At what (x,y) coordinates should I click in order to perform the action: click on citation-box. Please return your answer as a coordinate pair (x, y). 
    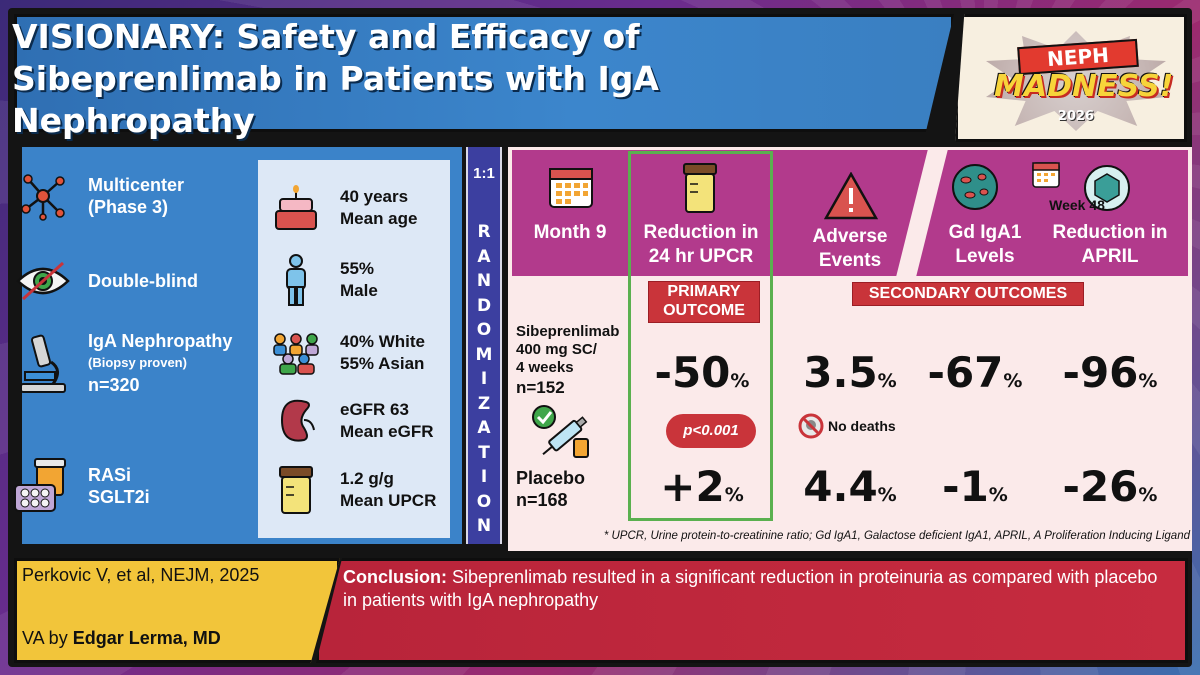
    Looking at the image, I should click on (177, 610).